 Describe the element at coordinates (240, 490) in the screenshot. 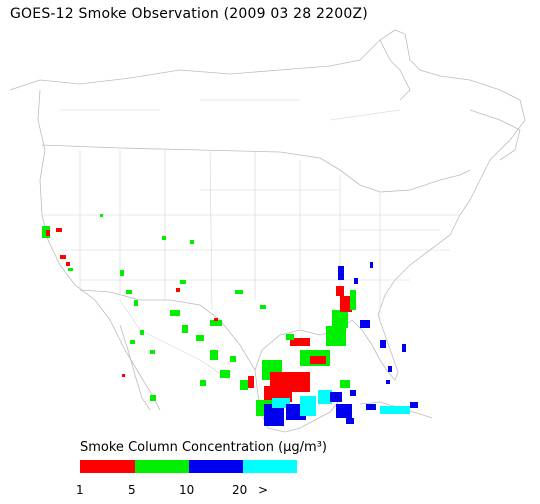

I see `legend-tick-20: 20` at that location.